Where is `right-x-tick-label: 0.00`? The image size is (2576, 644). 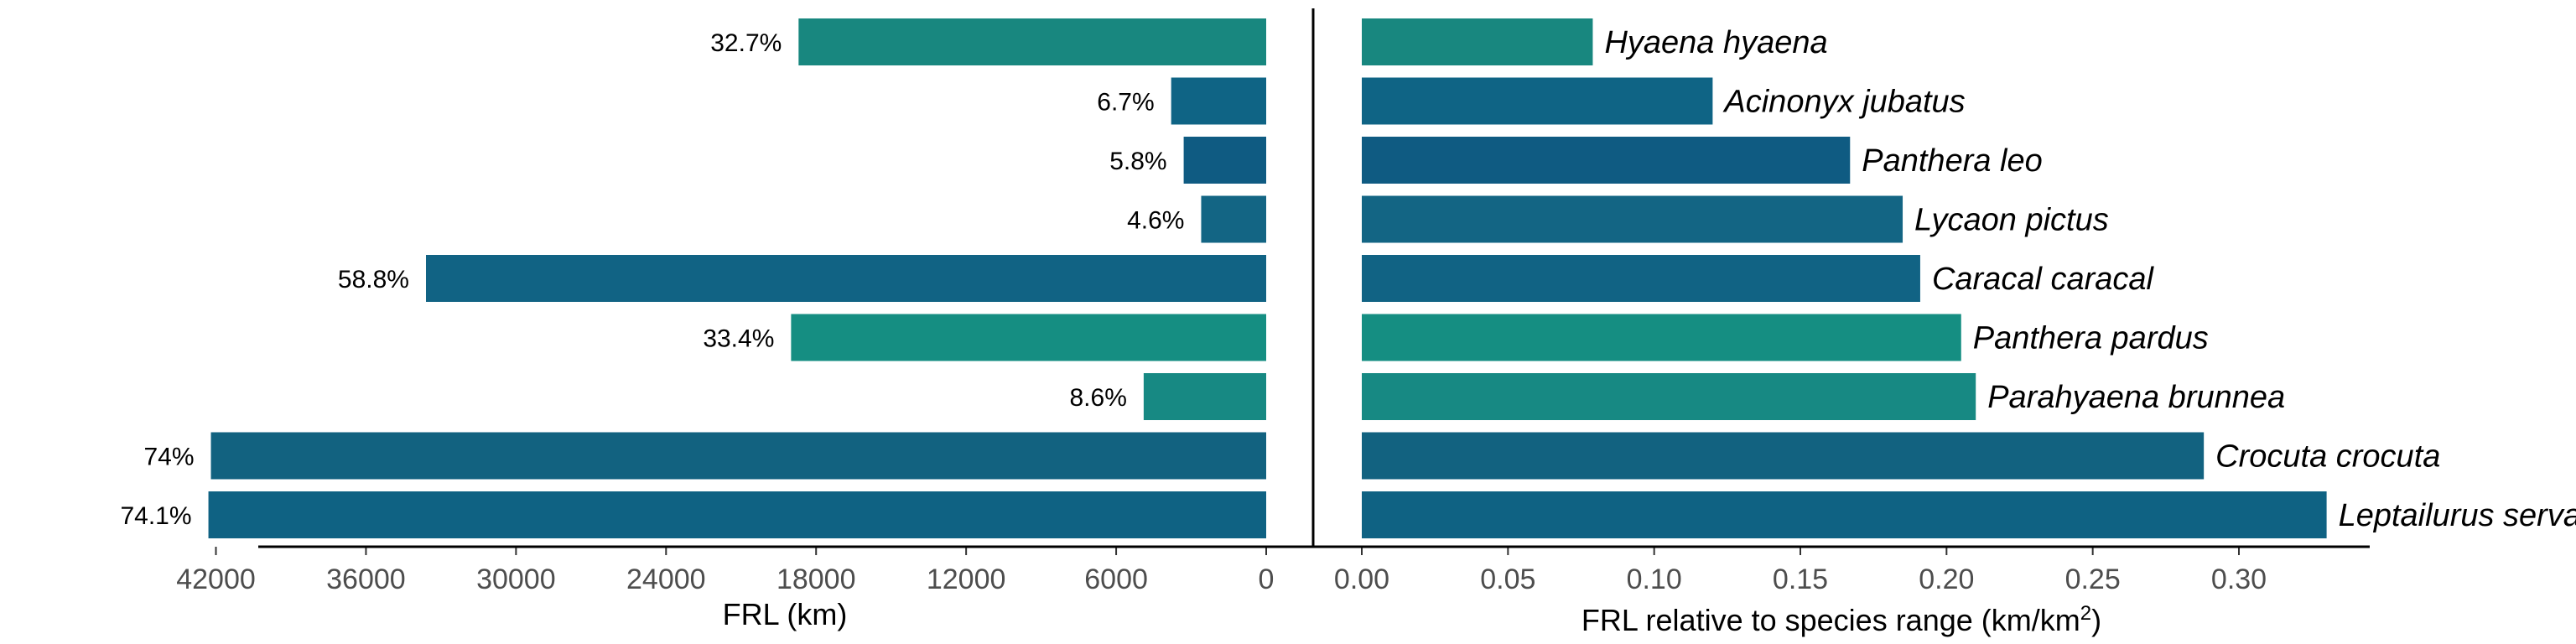
right-x-tick-label: 0.00 is located at coordinates (1361, 579).